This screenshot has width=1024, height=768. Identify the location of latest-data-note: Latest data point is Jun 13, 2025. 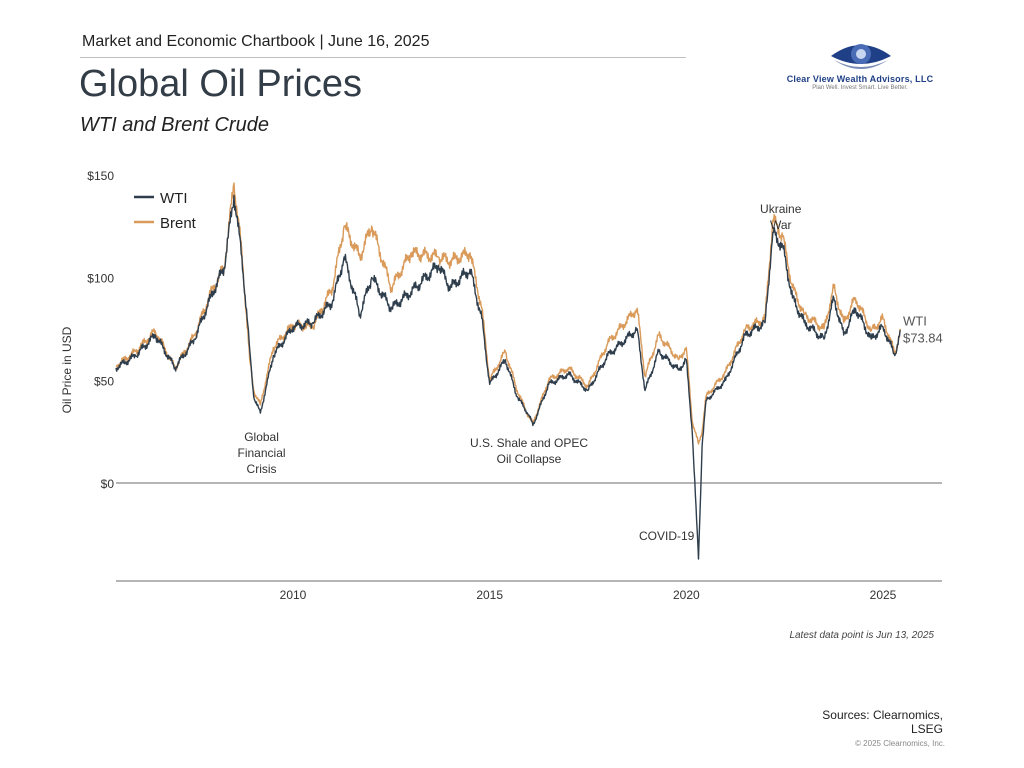
(861, 635).